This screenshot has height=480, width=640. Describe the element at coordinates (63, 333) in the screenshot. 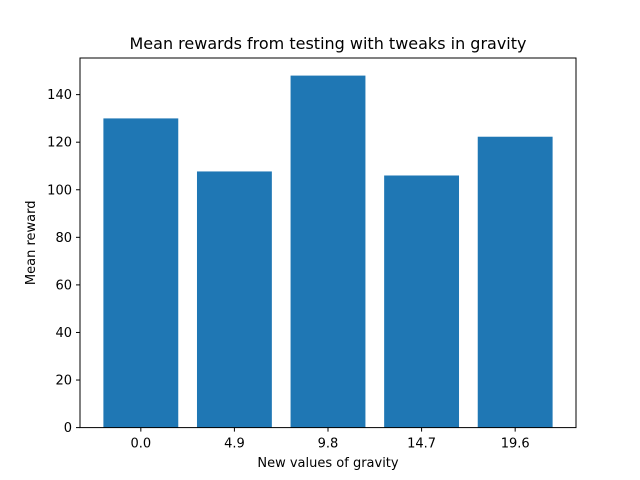

I see `y-tick-label: 40` at that location.